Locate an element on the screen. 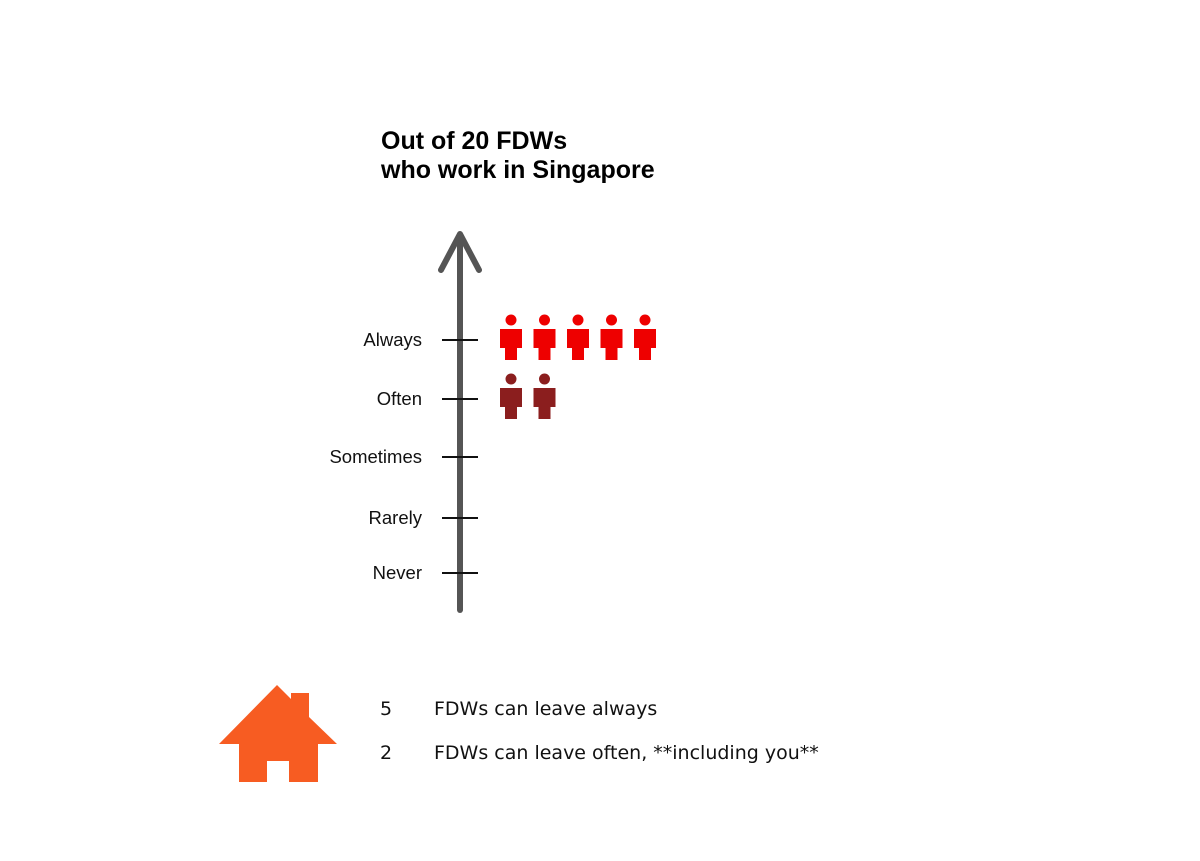  tick-label-always: Always is located at coordinates (392, 339).